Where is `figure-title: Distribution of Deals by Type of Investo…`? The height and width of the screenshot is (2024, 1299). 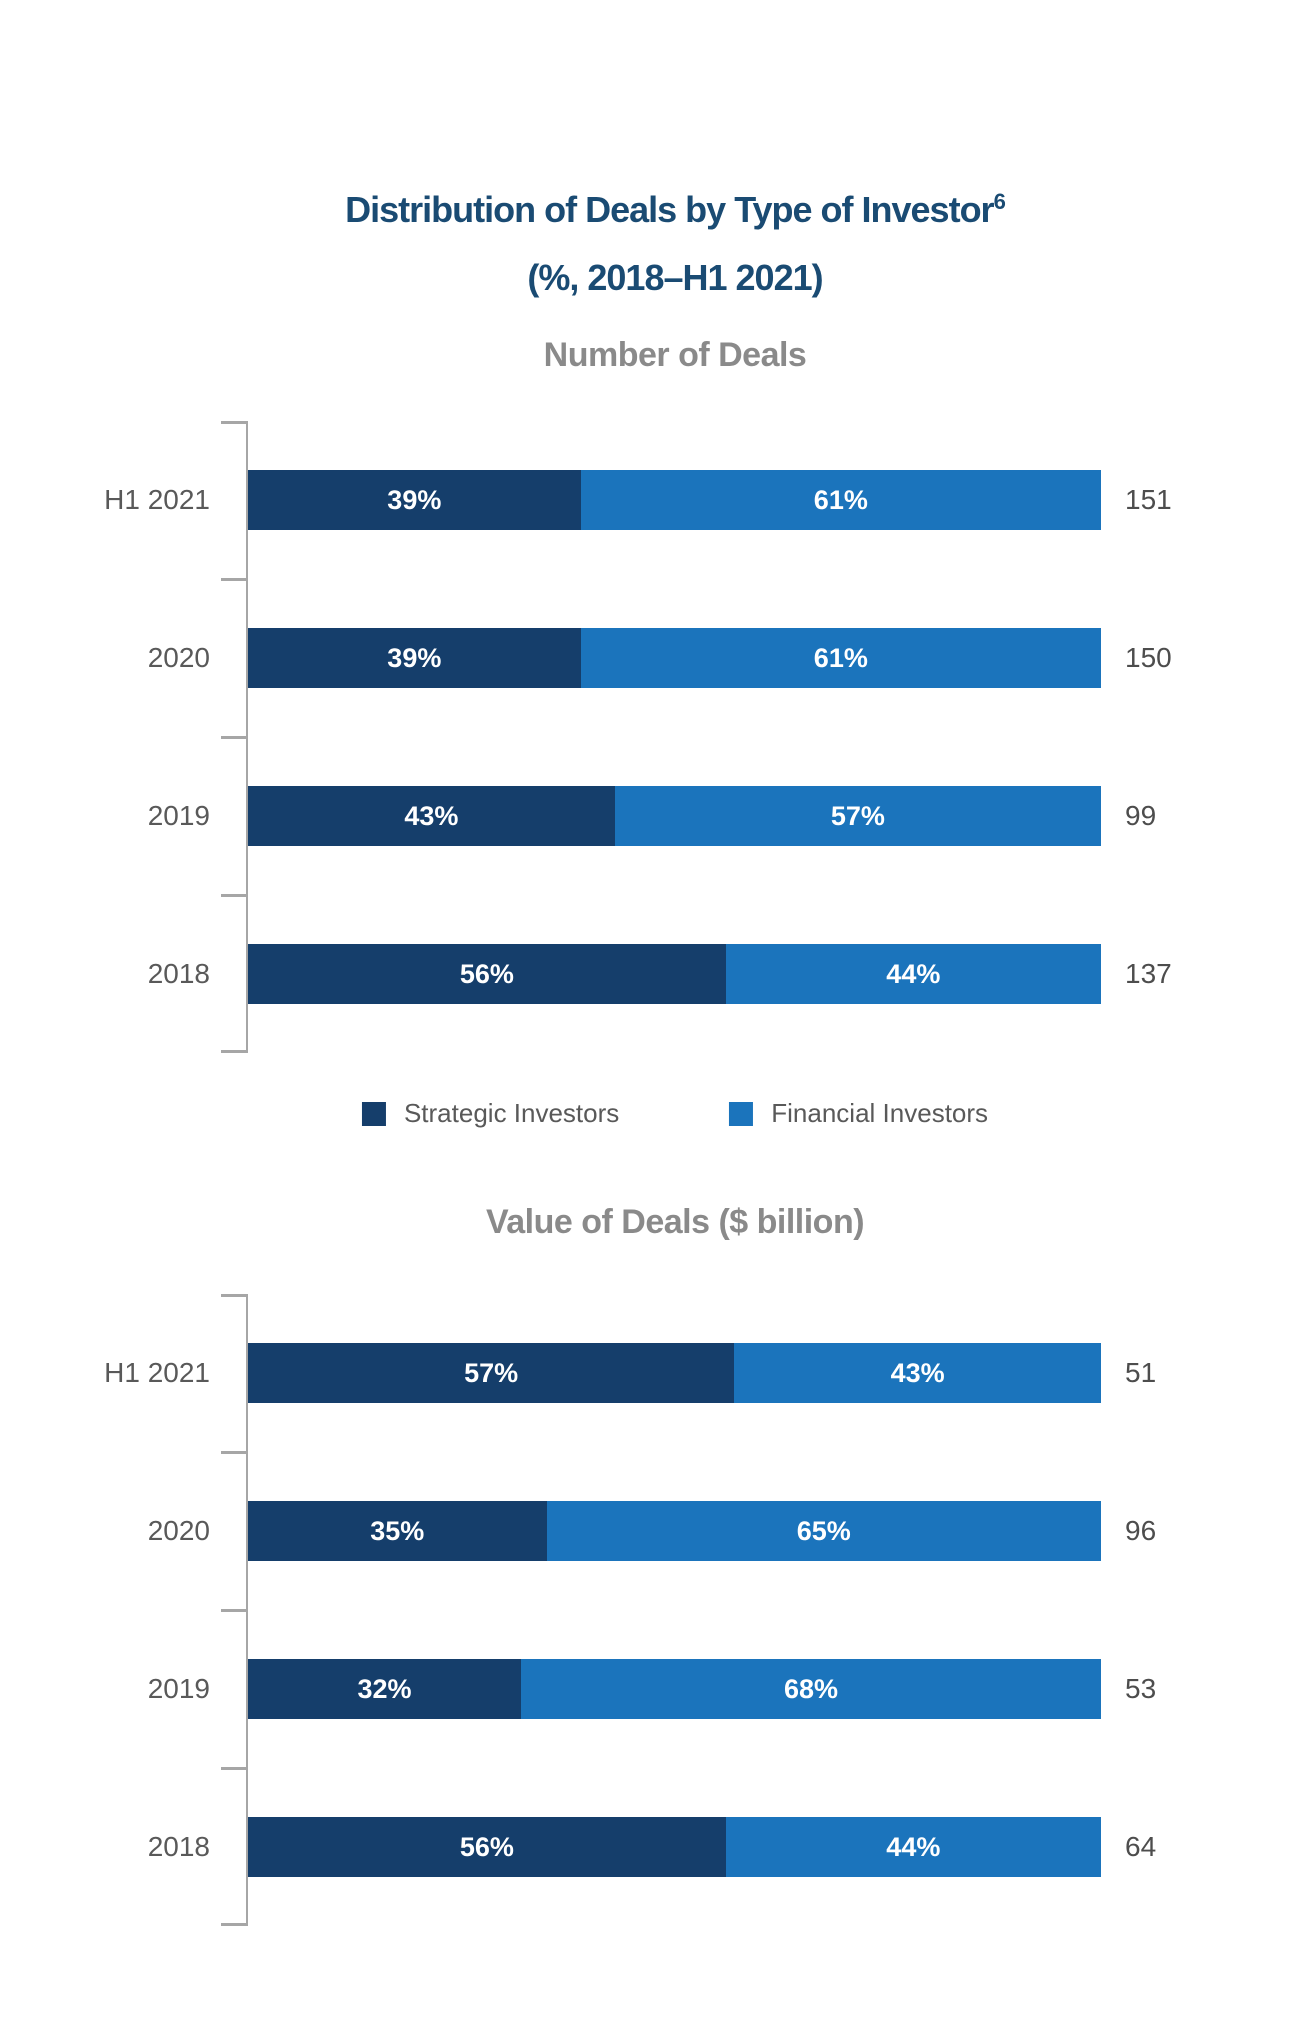 figure-title: Distribution of Deals by Type of Investo… is located at coordinates (675, 244).